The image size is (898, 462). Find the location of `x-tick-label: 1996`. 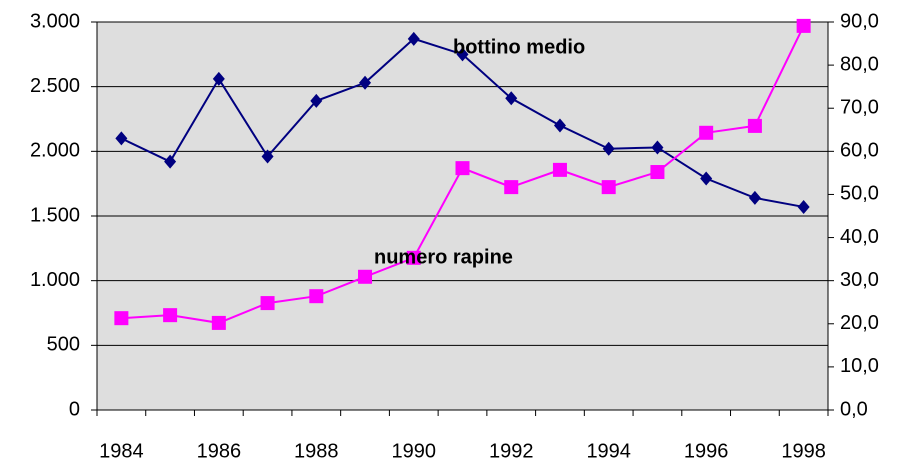

x-tick-label: 1996 is located at coordinates (706, 451).